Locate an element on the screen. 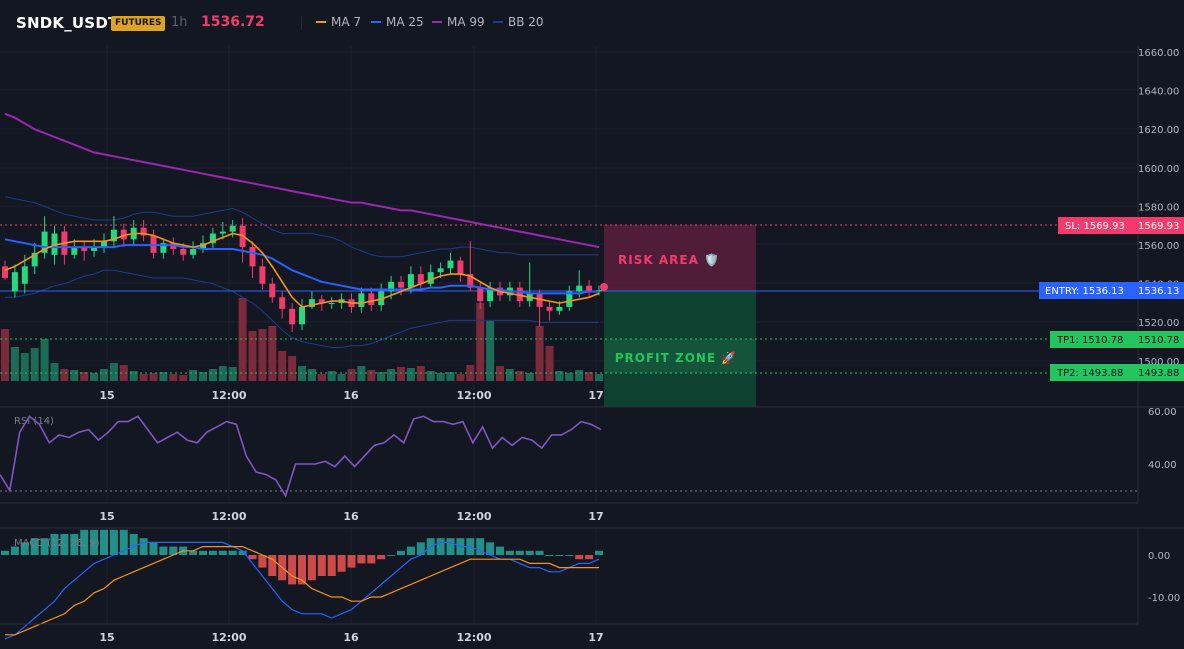  legend-bb20: BB 20 is located at coordinates (518, 22).